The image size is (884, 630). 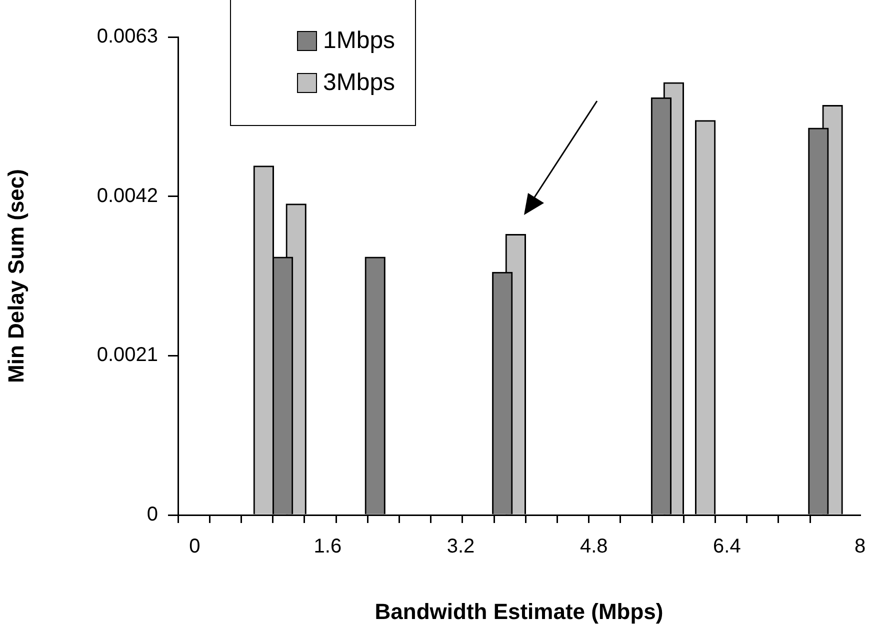 What do you see at coordinates (359, 83) in the screenshot?
I see `legend-label: 3Mbps` at bounding box center [359, 83].